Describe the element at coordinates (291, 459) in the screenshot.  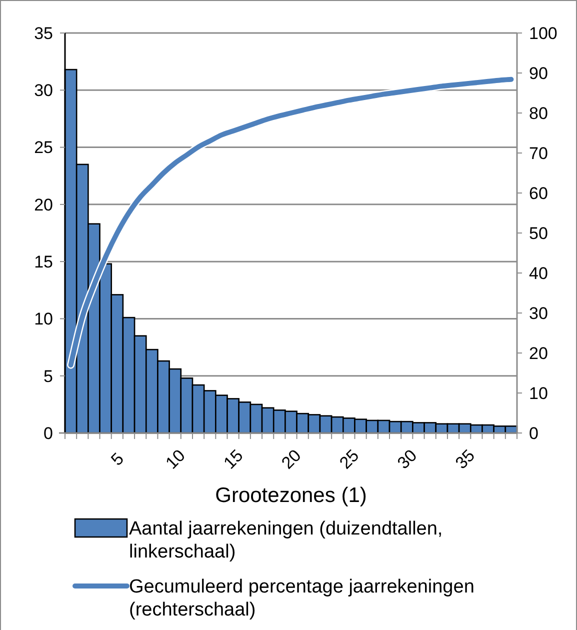
I see `x-tick-label: 20` at that location.